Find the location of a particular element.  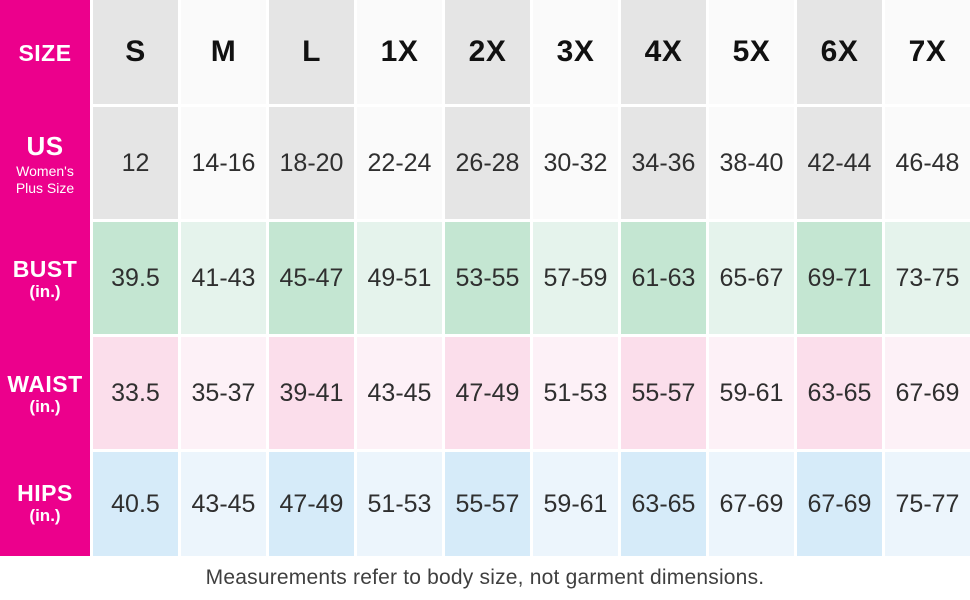

row-header-hips-sublabel: (in.) is located at coordinates (45, 516).